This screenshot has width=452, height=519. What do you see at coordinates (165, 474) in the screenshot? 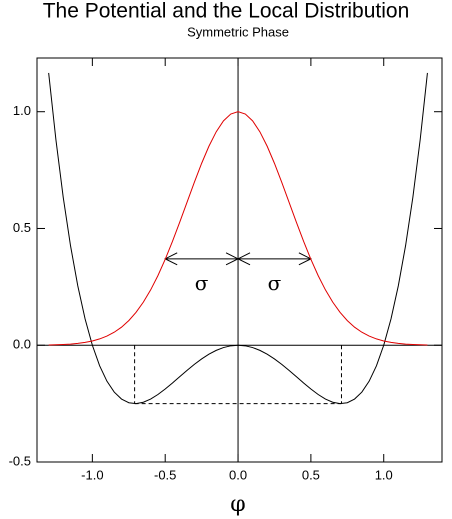
I see `x-tick-label: -0.5` at bounding box center [165, 474].